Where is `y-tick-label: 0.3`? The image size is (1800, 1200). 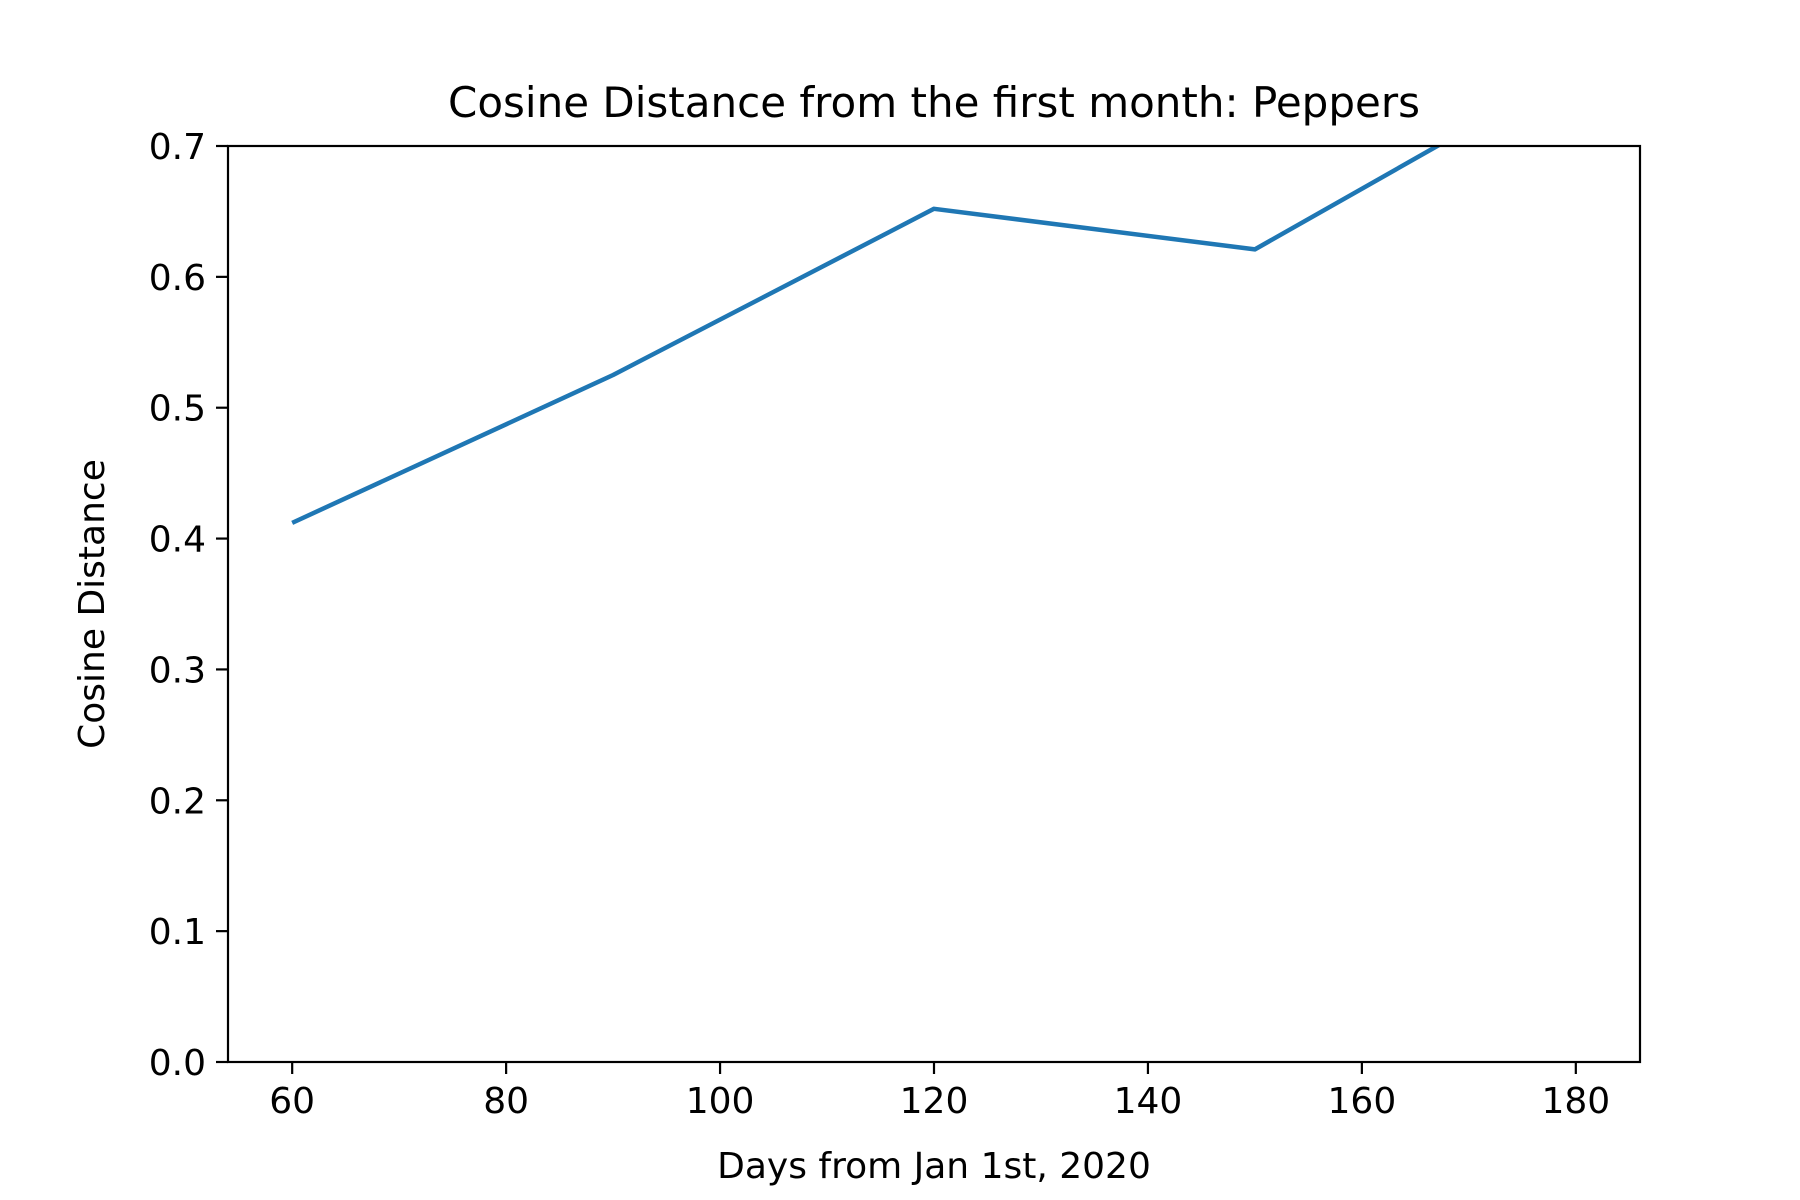
y-tick-label: 0.3 is located at coordinates (177, 670).